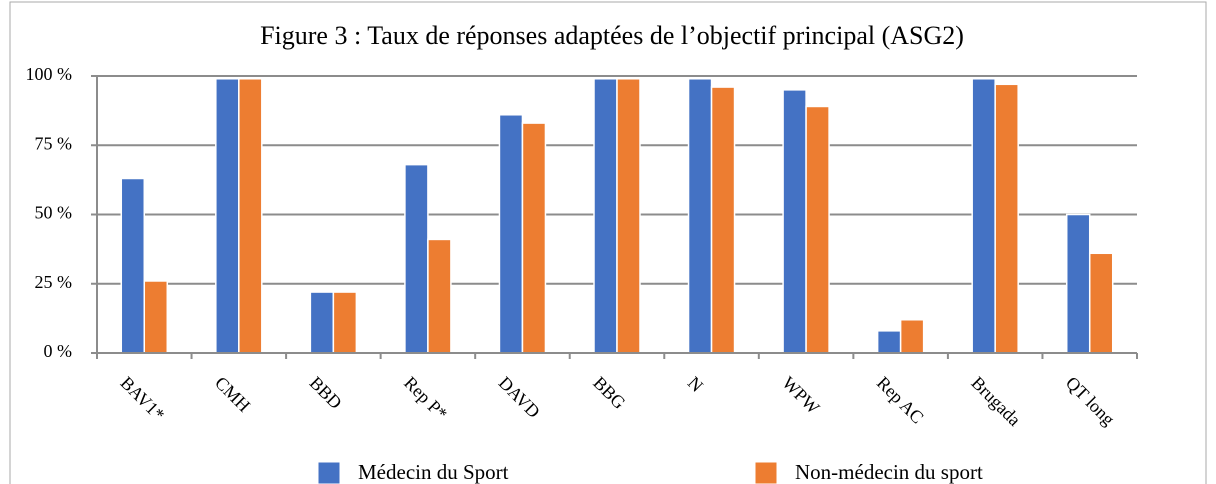 This screenshot has height=484, width=1216. What do you see at coordinates (54, 143) in the screenshot?
I see `y-tick-label: 75 %` at bounding box center [54, 143].